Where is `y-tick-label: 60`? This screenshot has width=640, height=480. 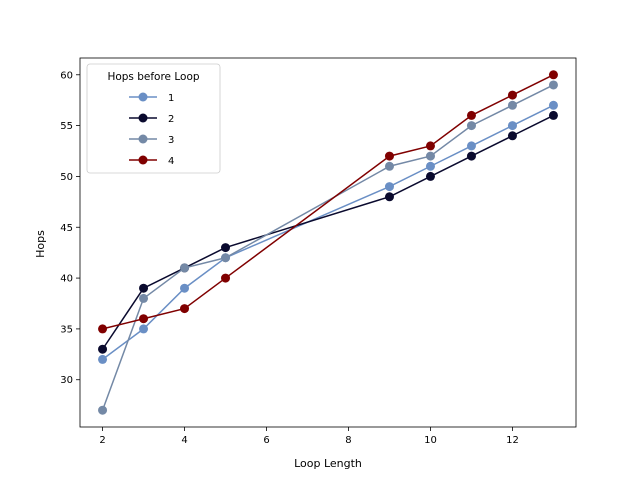
y-tick-label: 60 is located at coordinates (66, 75).